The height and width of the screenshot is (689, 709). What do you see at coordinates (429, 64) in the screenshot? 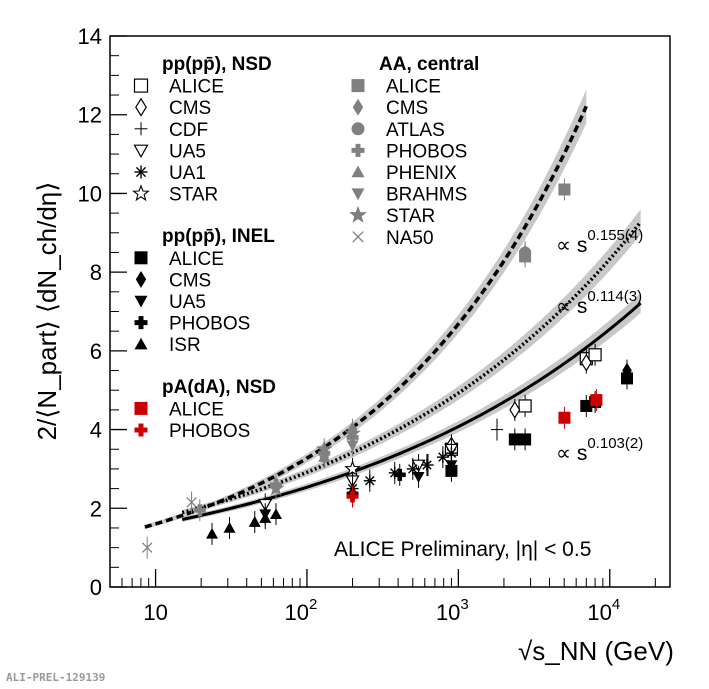
I see `legend-heading-3: AA, central` at bounding box center [429, 64].